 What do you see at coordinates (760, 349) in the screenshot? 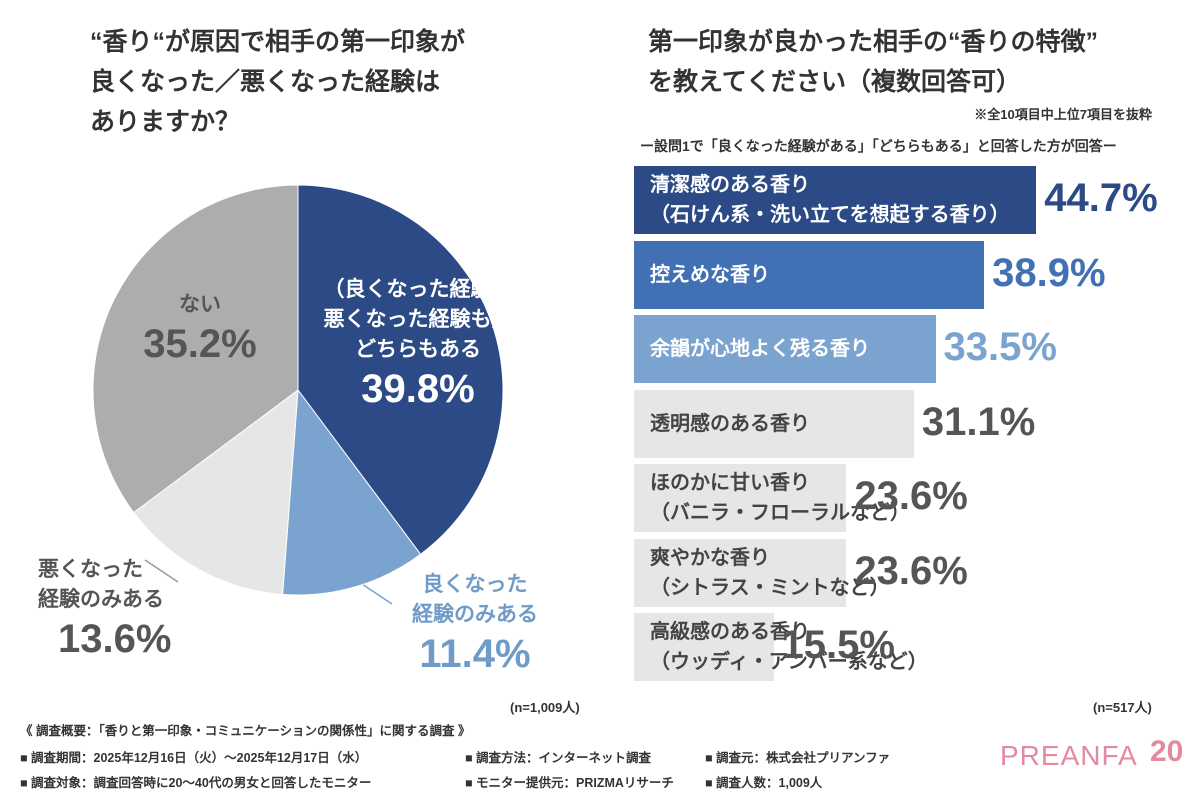
I see `bar-category: 余韻が心地よく残る香り` at bounding box center [760, 349].